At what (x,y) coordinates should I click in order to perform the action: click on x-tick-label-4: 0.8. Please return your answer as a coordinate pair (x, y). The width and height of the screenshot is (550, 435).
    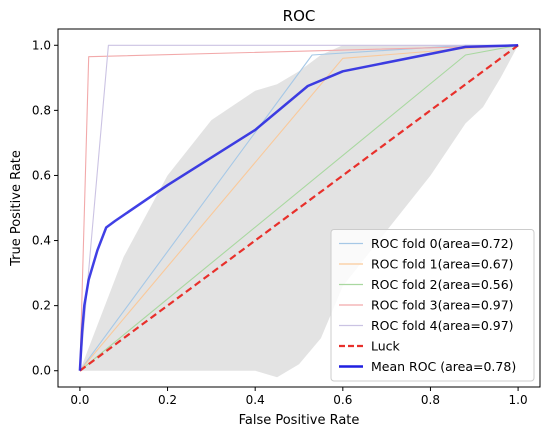
    Looking at the image, I should click on (430, 400).